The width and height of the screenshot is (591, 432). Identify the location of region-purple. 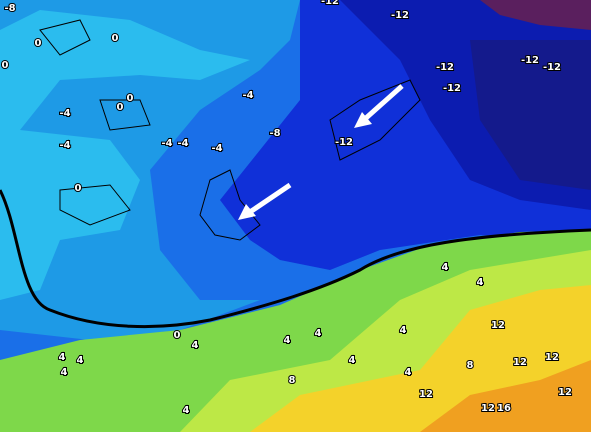
(535, 15).